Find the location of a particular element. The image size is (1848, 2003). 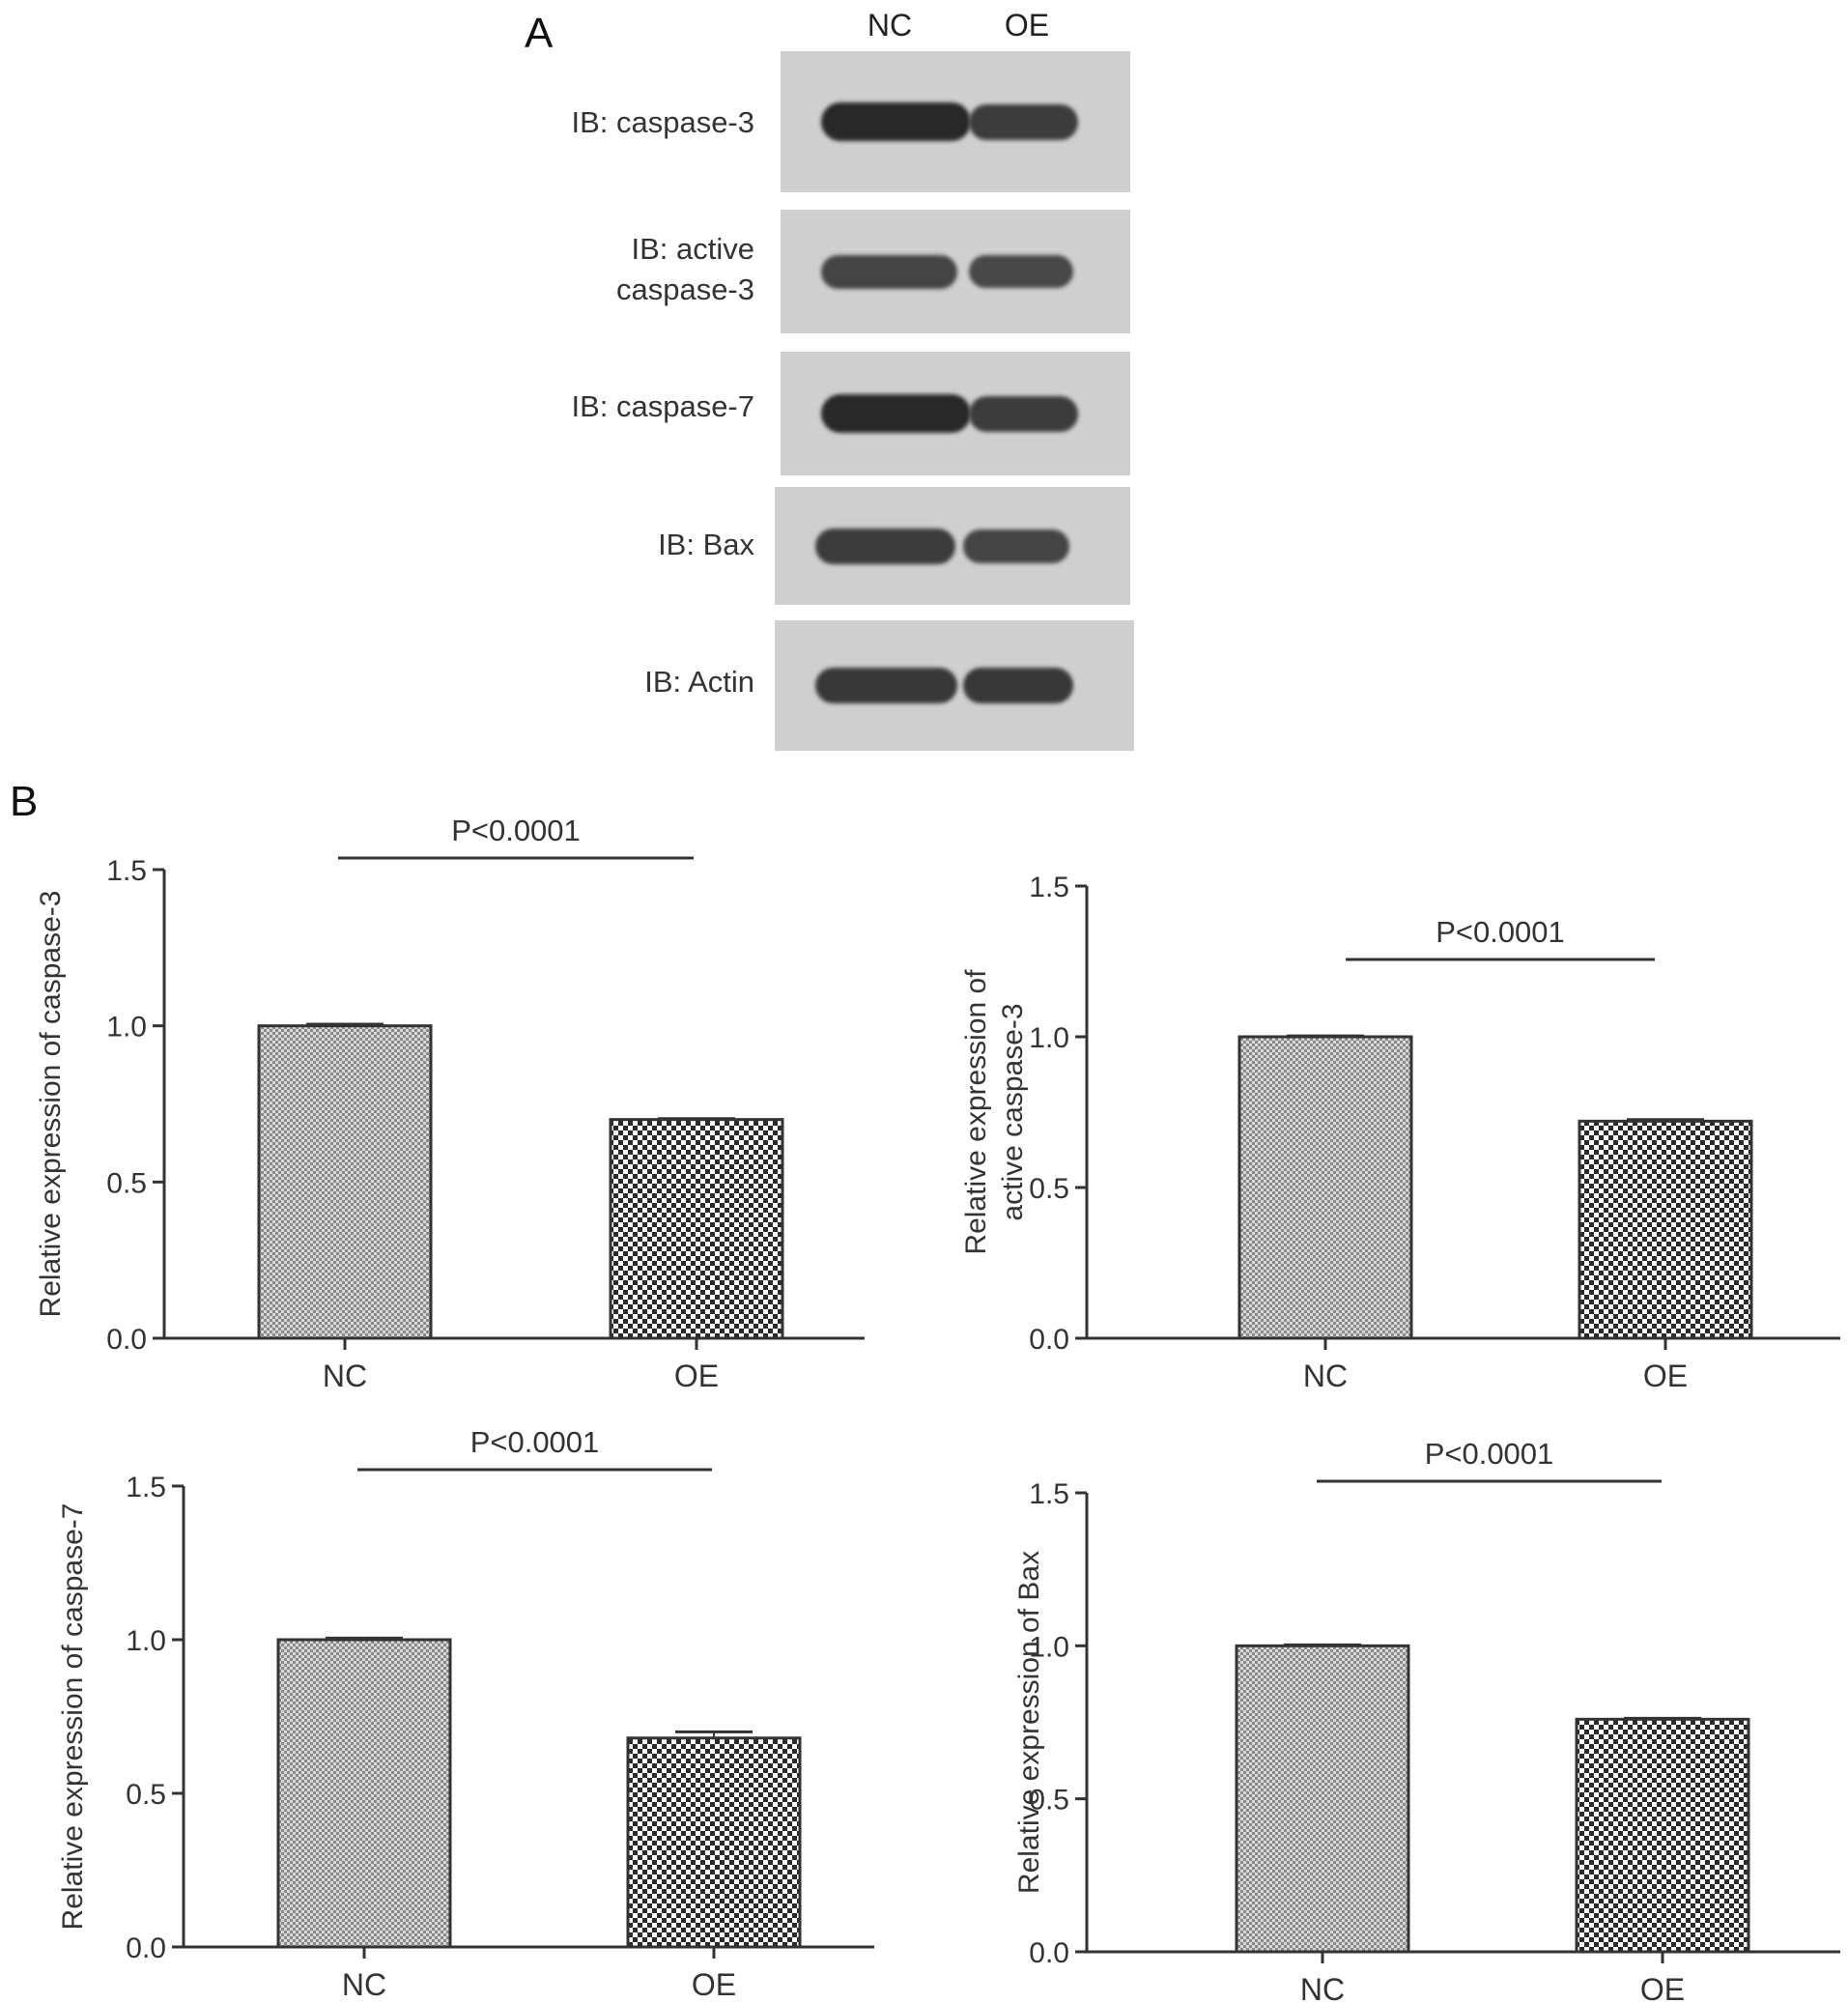

blot-actin is located at coordinates (954, 685).